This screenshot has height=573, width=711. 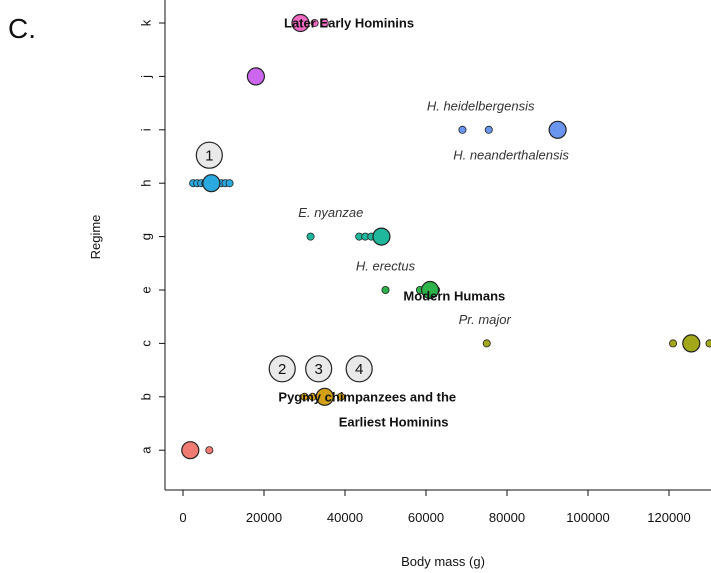 What do you see at coordinates (146, 343) in the screenshot?
I see `y-tick-label: c` at bounding box center [146, 343].